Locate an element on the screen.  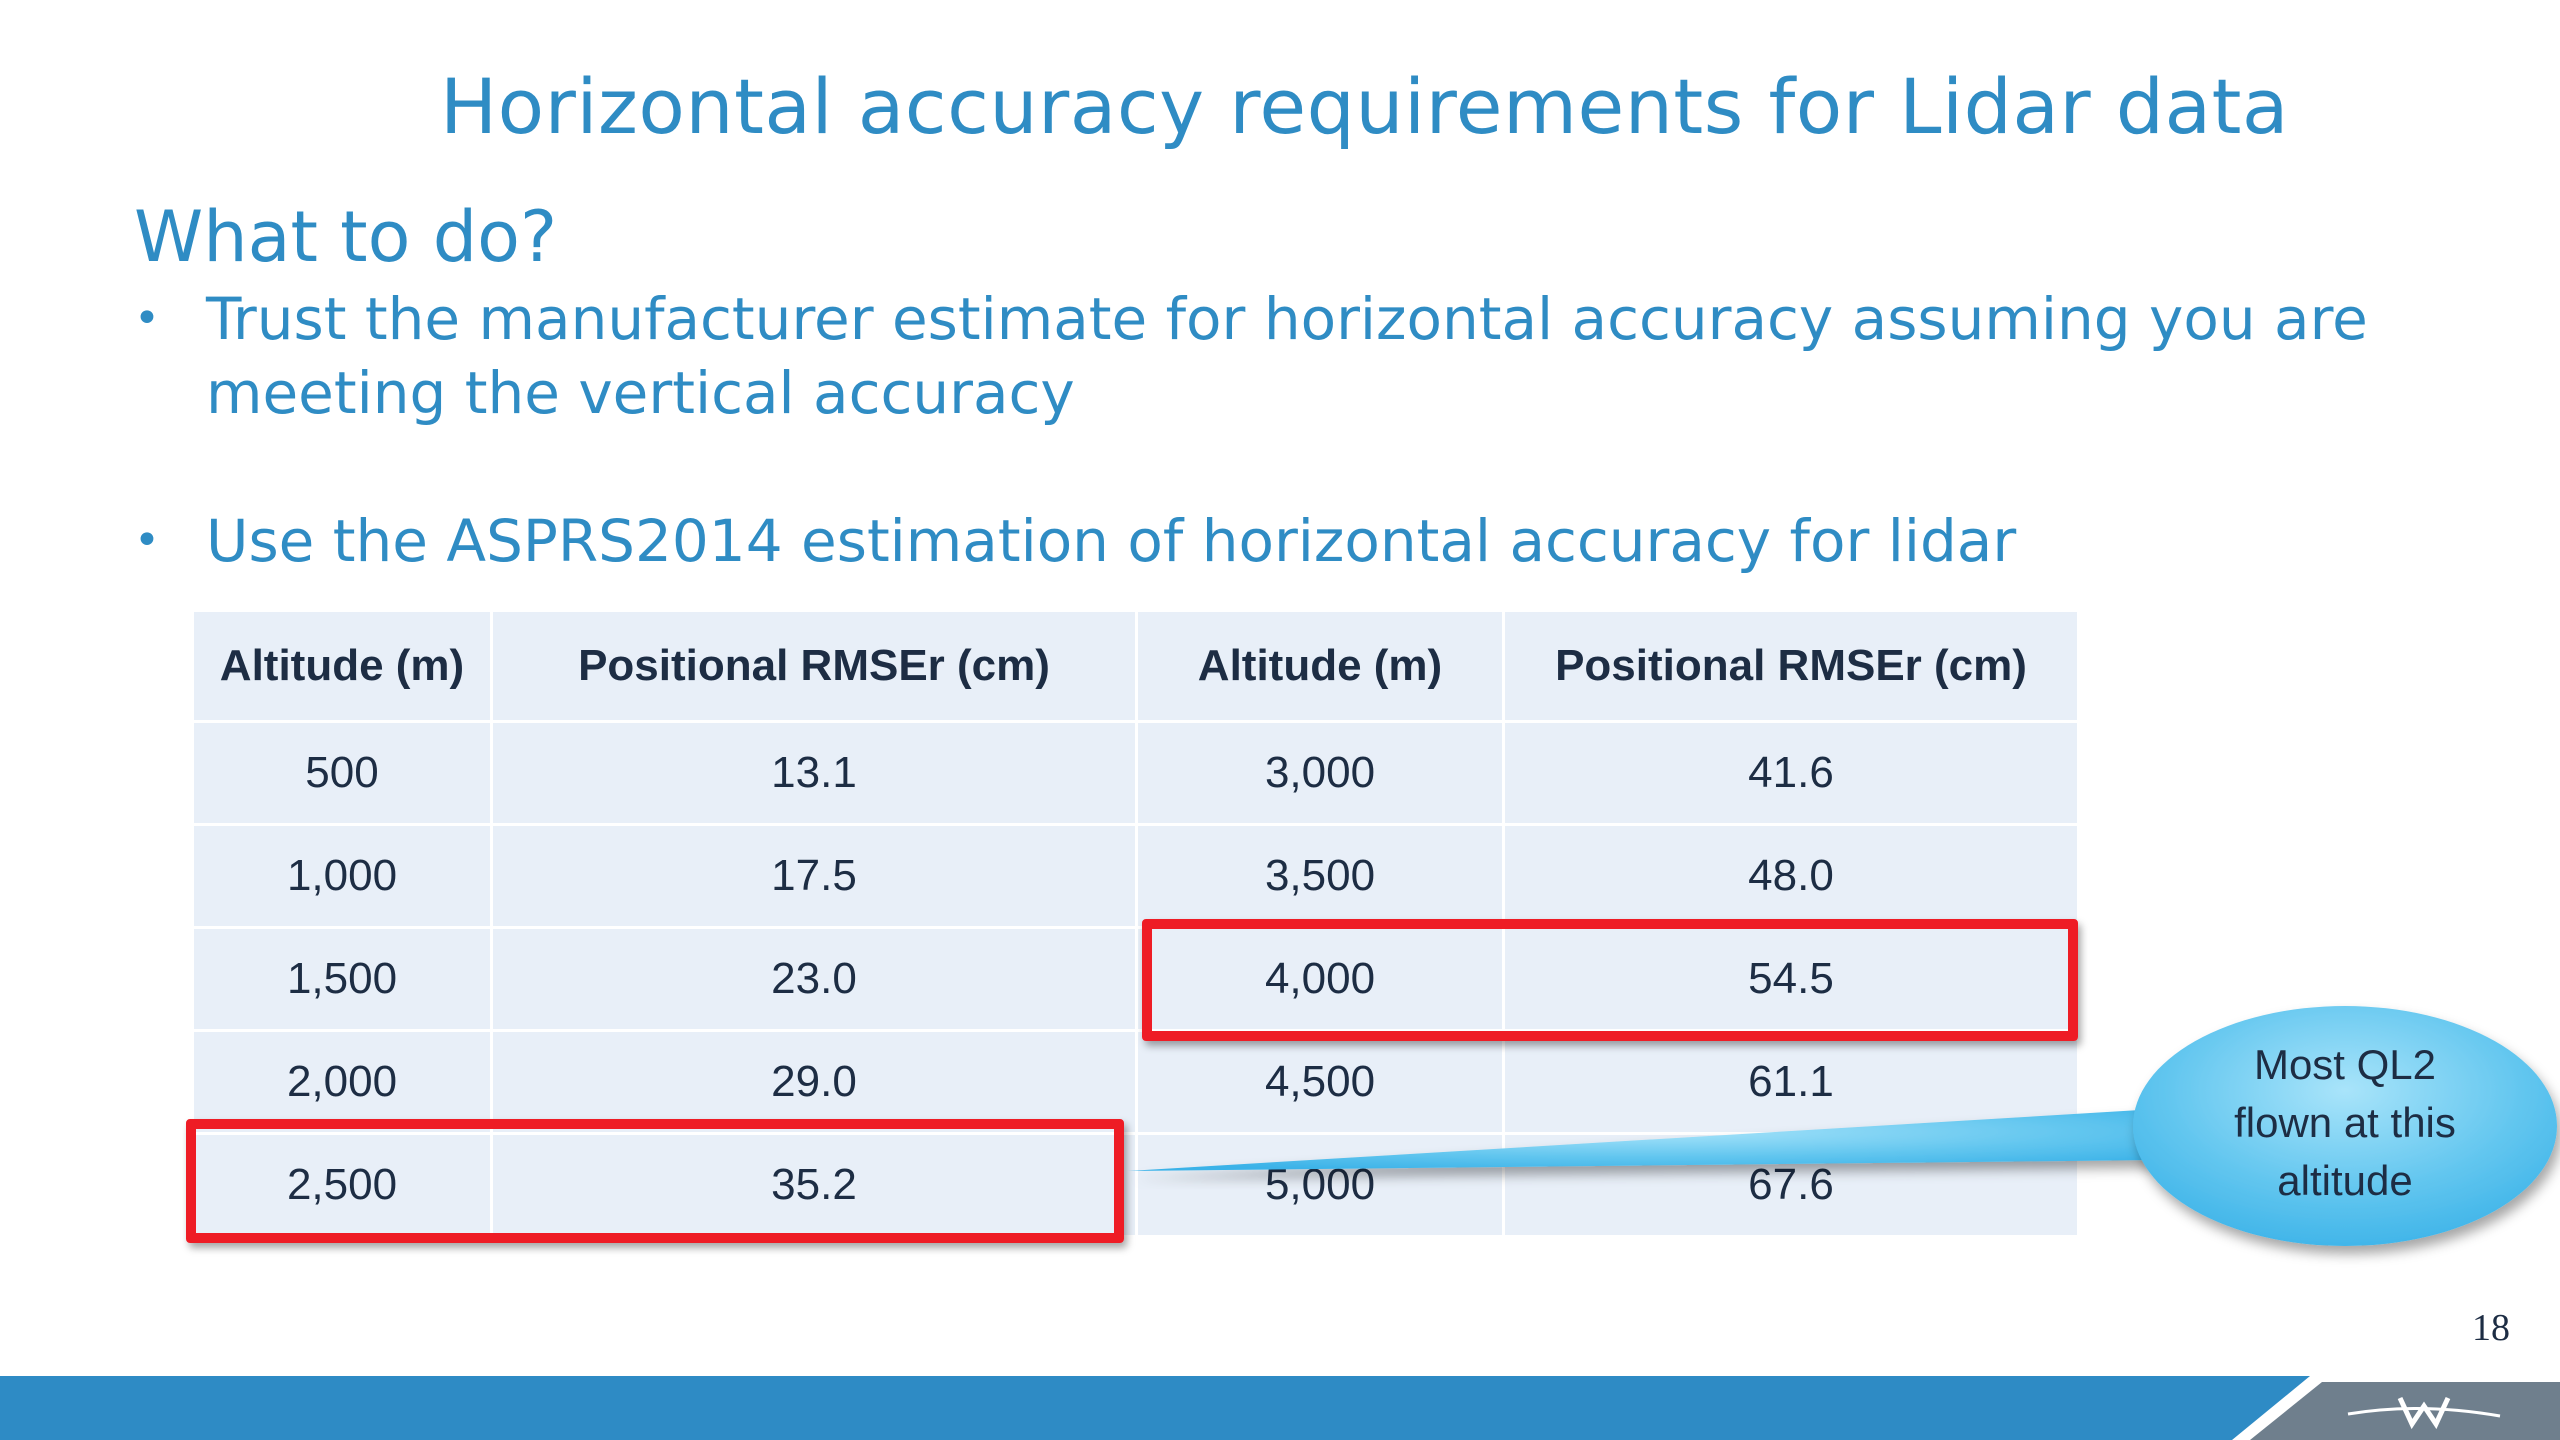
table-cell: 3,500 is located at coordinates (1320, 876).